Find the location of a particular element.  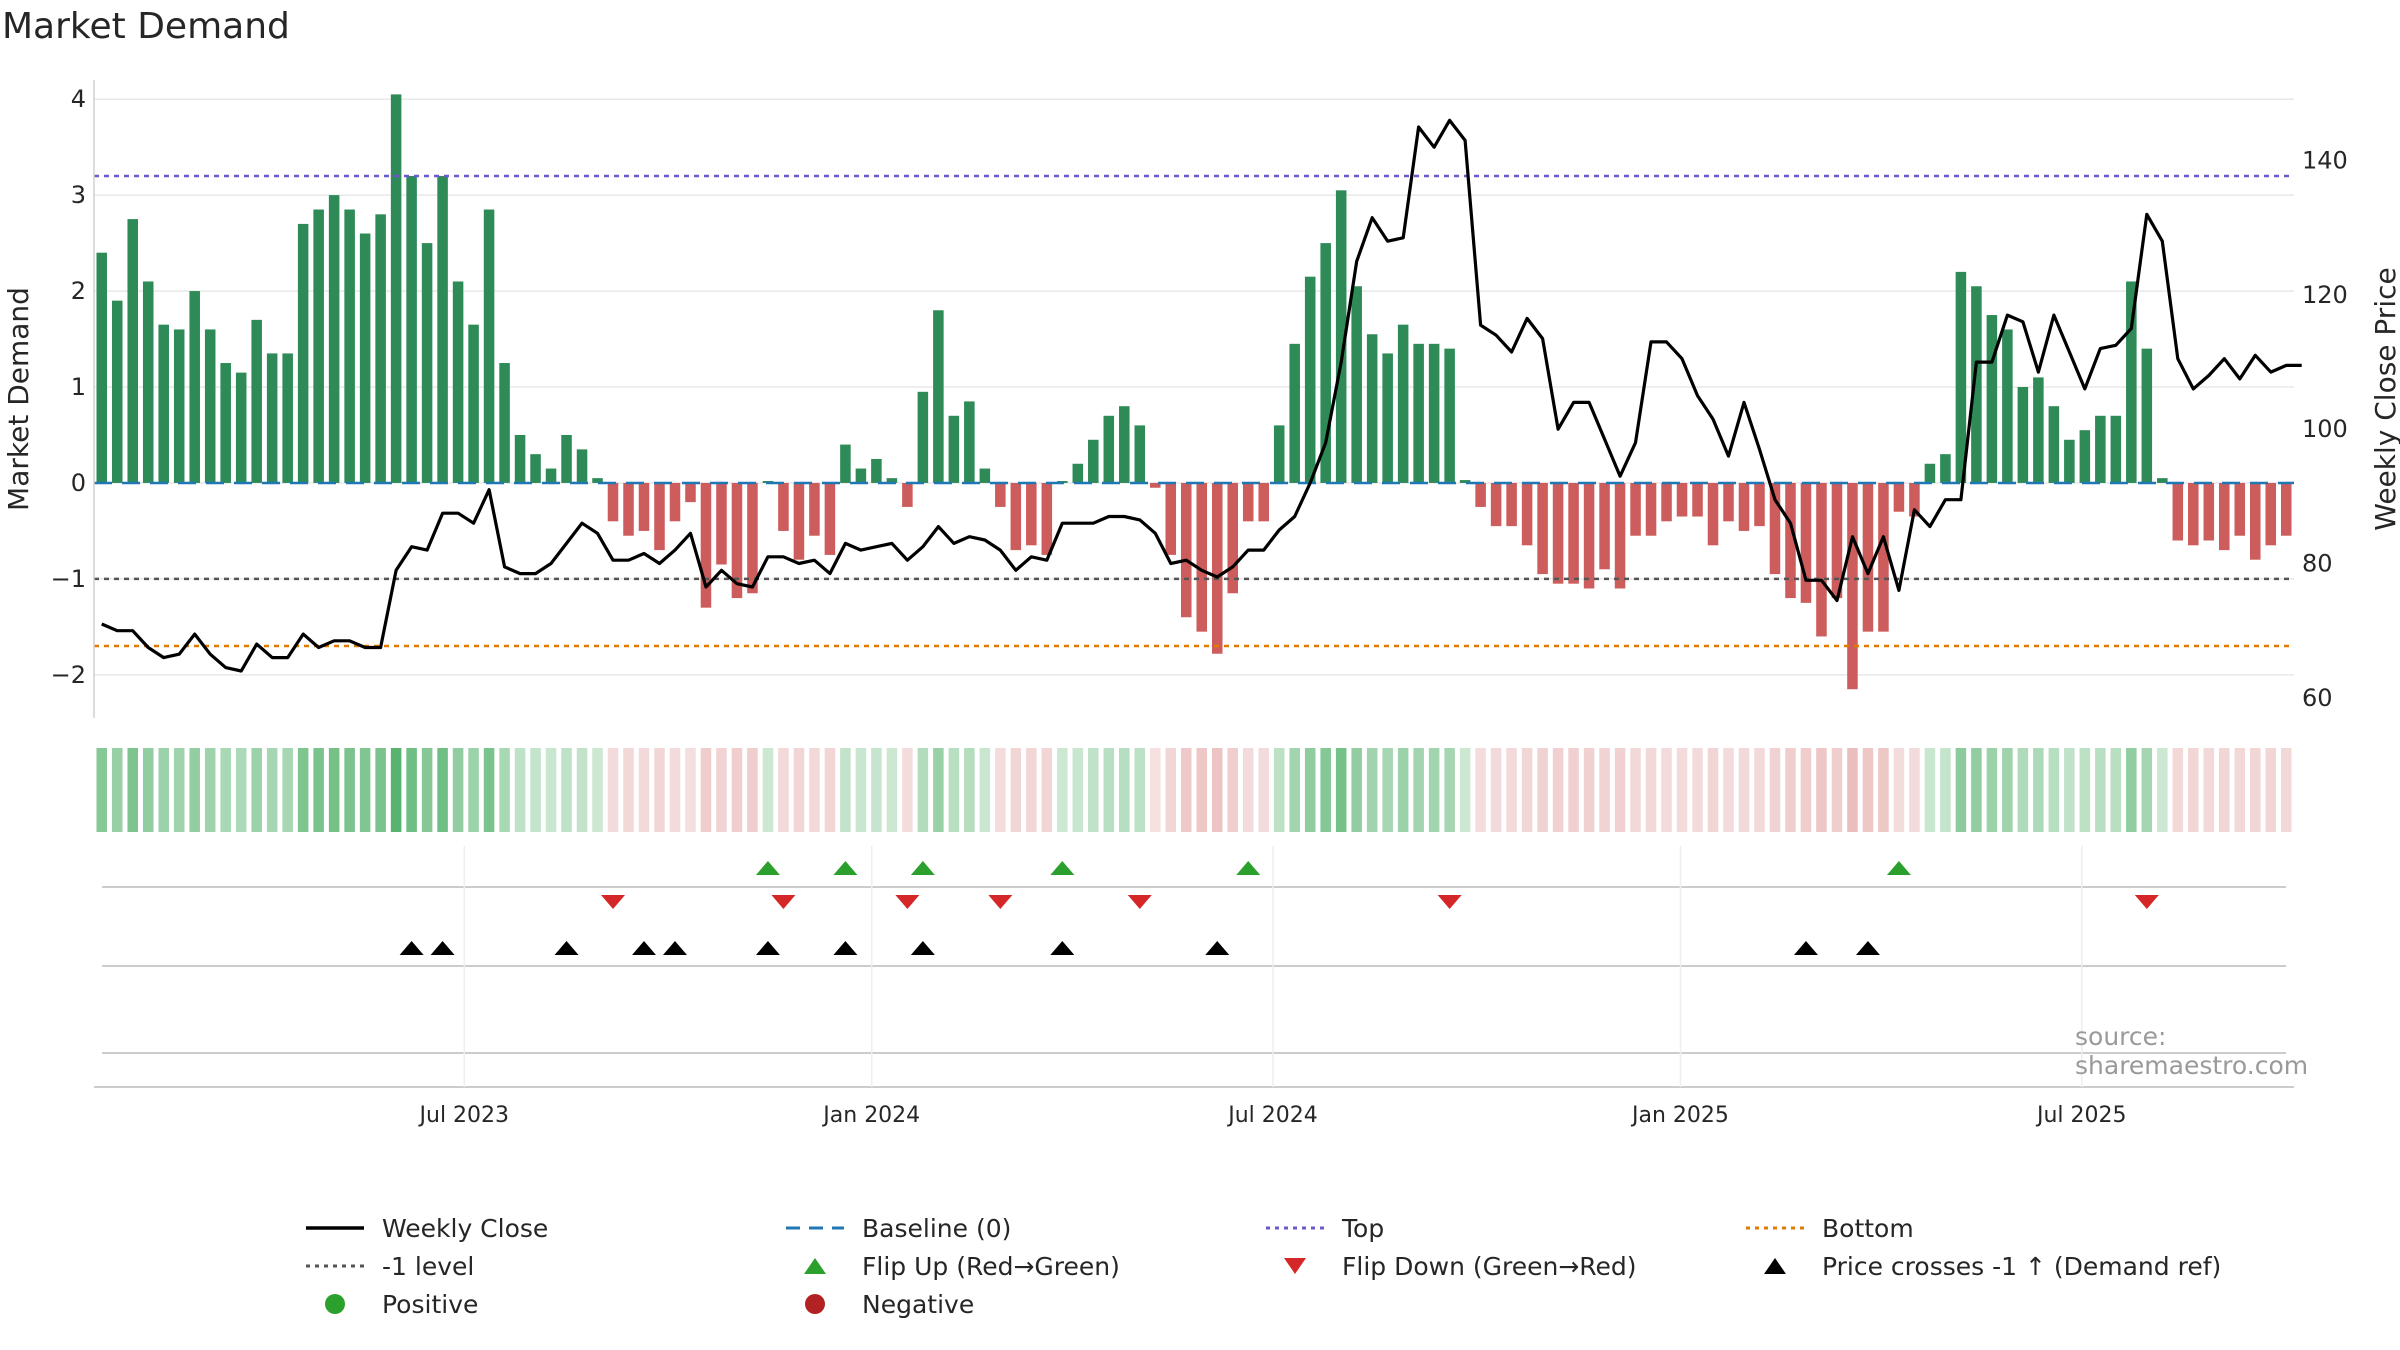

legend-label: Negative is located at coordinates (918, 1304).